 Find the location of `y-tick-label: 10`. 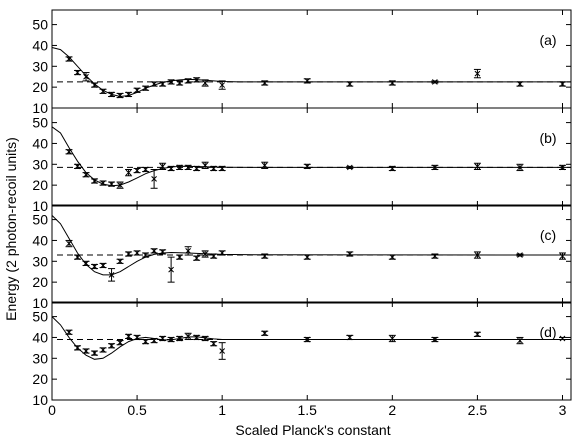

y-tick-label: 10 is located at coordinates (40, 400).